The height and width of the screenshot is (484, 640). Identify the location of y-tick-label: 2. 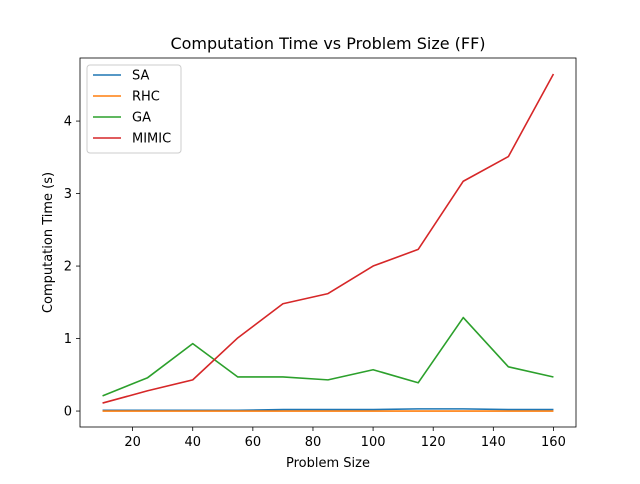
(68, 267).